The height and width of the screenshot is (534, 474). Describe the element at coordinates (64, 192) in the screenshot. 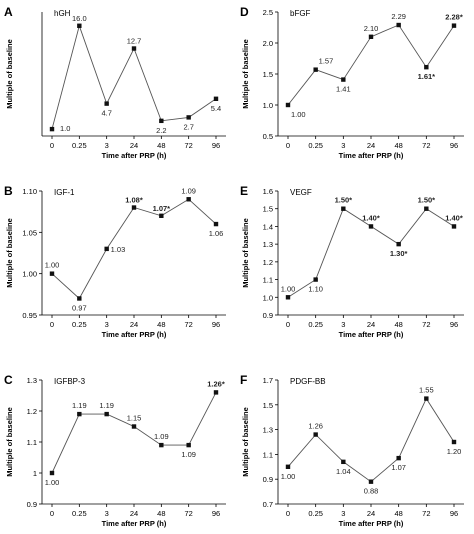

I see `chart-title: IGF-1` at that location.